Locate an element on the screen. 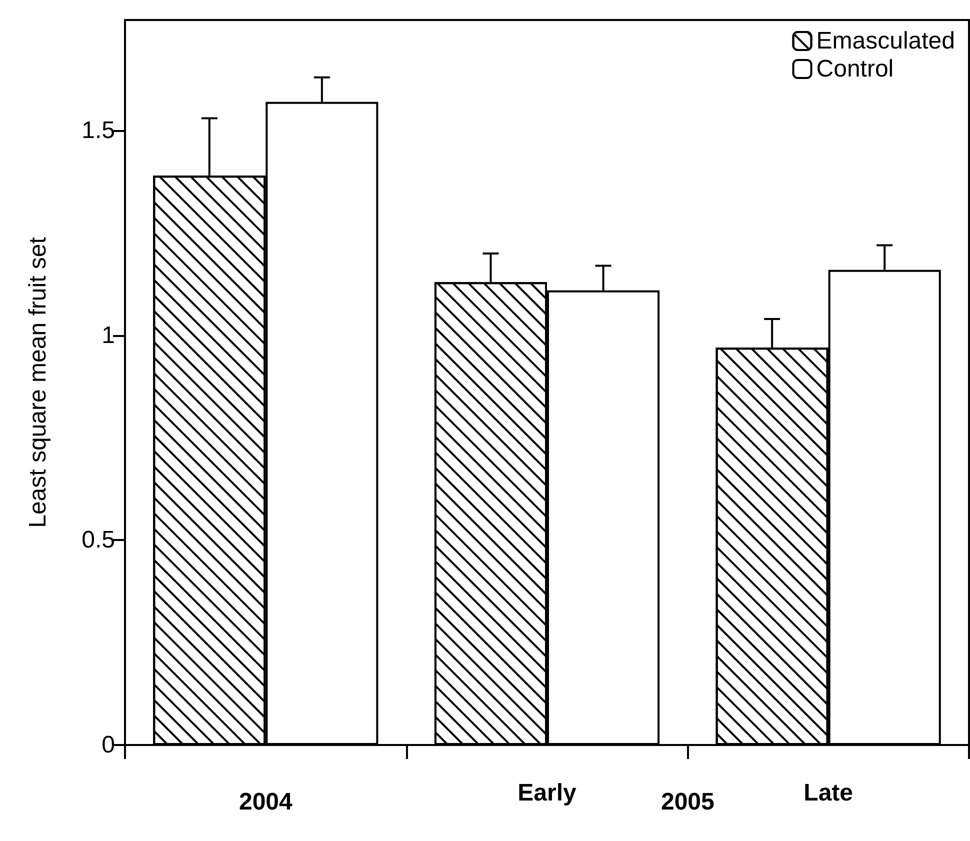  legend-label: Emasculated is located at coordinates (886, 41).